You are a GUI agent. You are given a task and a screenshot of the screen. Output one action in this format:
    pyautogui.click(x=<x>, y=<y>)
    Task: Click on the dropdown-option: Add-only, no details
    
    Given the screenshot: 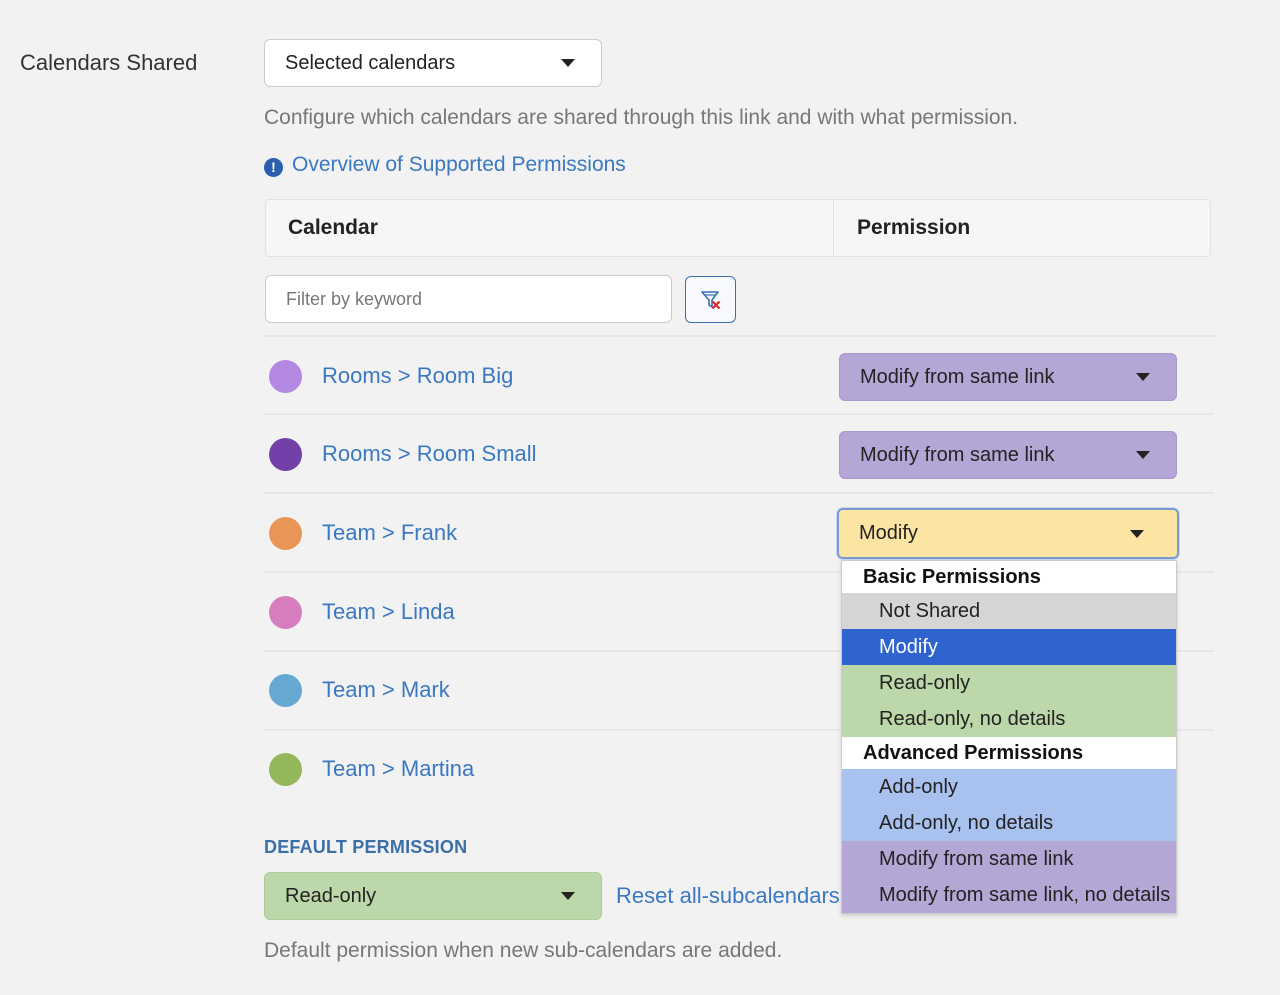 What is the action you would take?
    pyautogui.click(x=1009, y=823)
    